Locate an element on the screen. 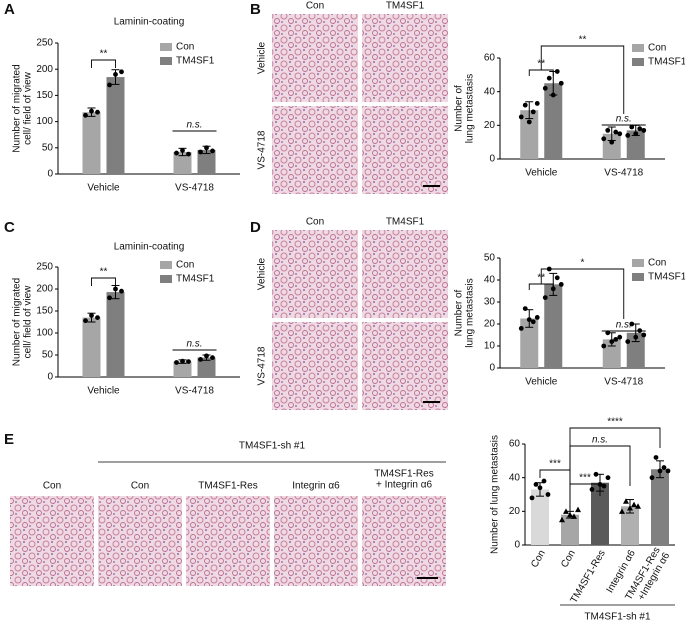  image-column-label: TM4SF1-Res is located at coordinates (227, 486).